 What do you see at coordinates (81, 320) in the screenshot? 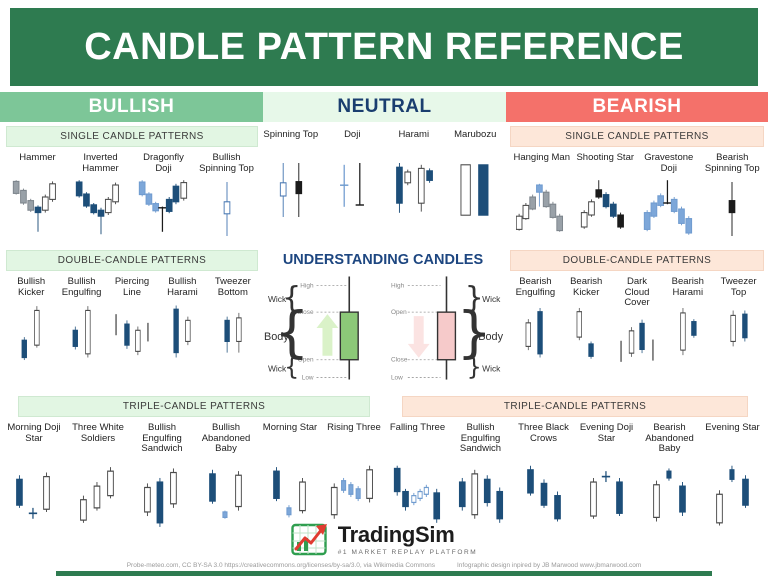
I see `pattern-cell: Bullish Engulfing` at bounding box center [81, 320].